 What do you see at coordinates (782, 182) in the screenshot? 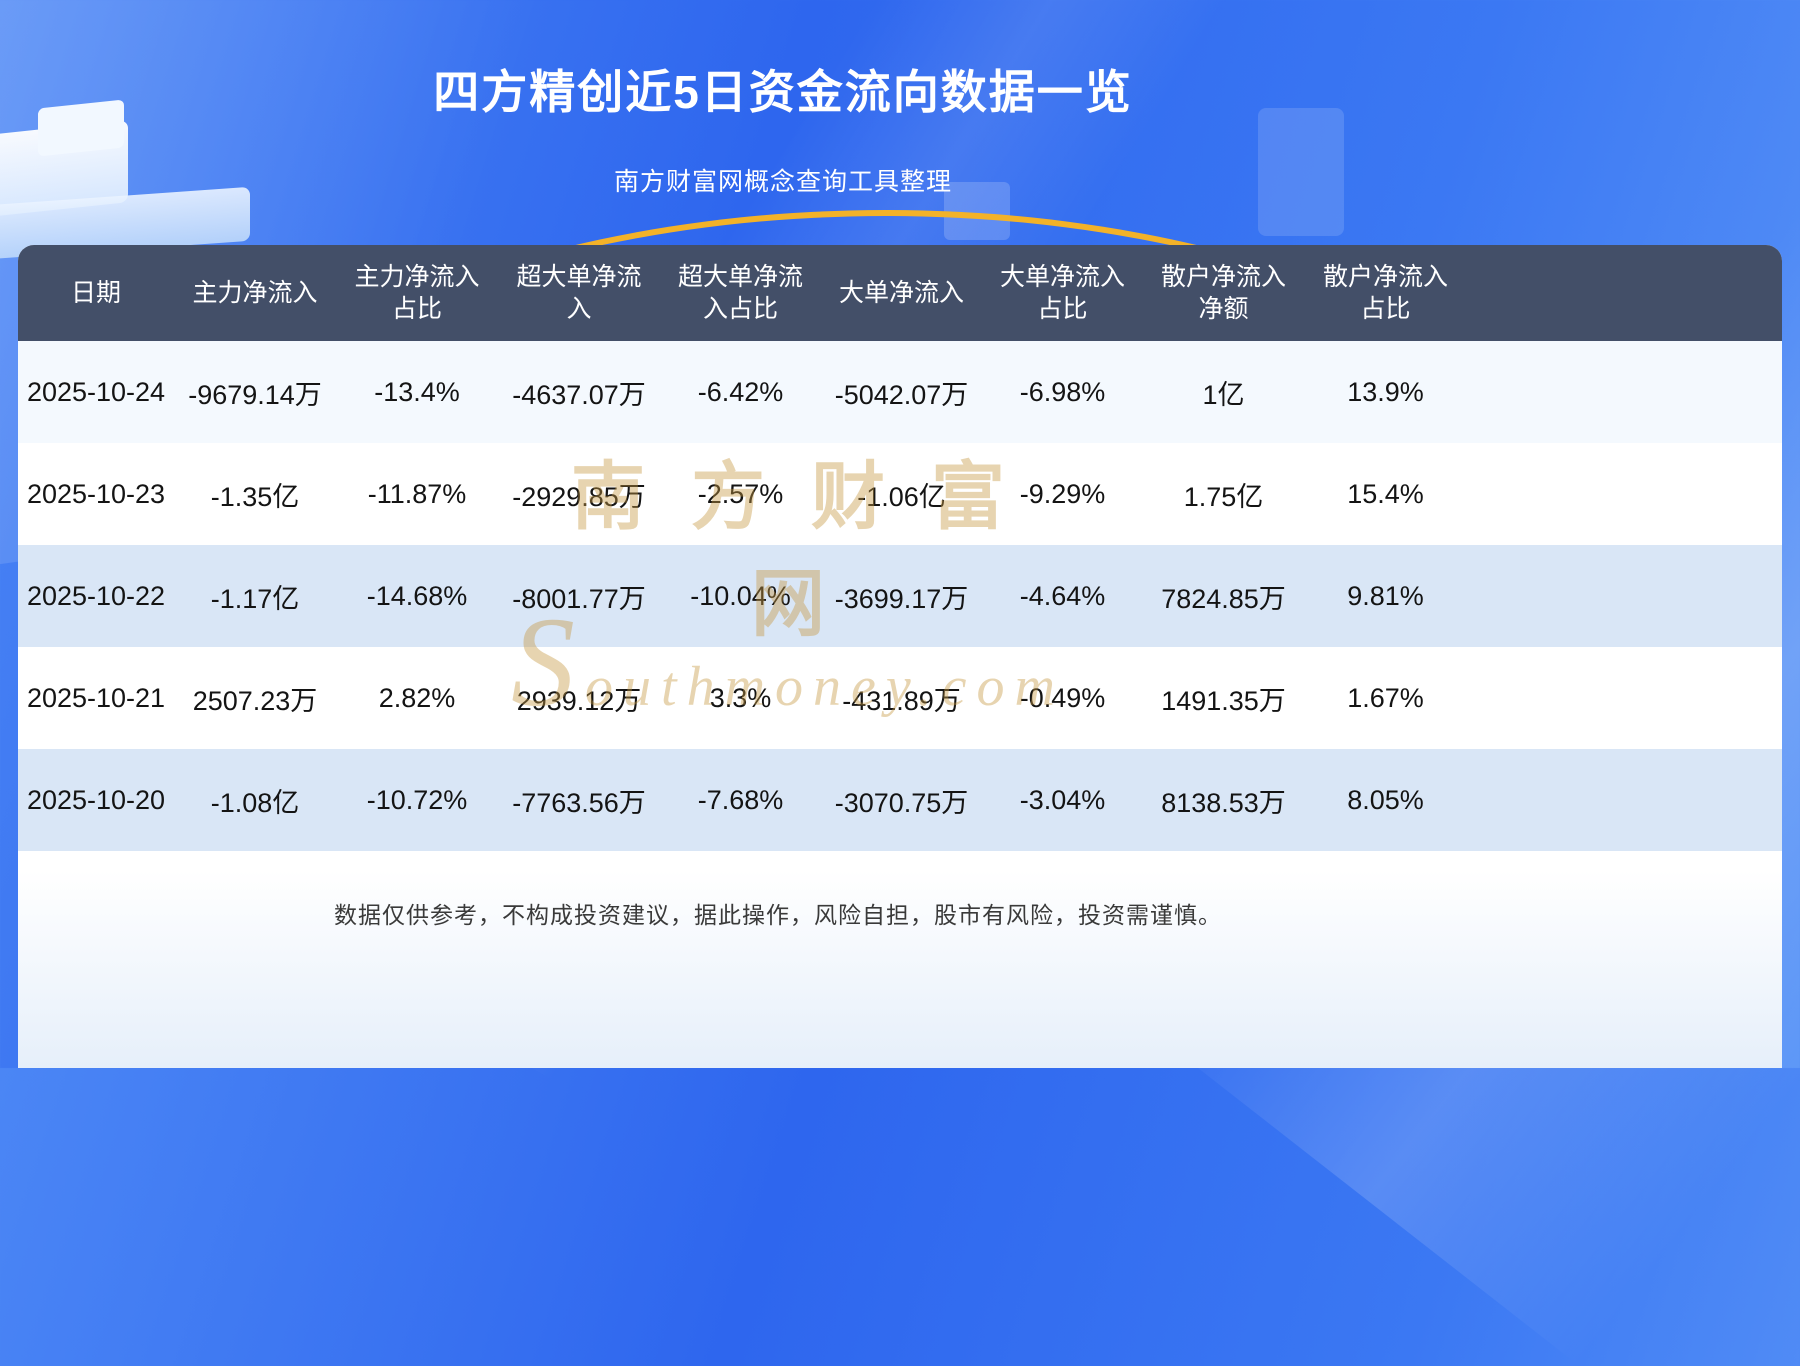
I see `page-subtitle: 南方财富网概念查询工具整理` at bounding box center [782, 182].